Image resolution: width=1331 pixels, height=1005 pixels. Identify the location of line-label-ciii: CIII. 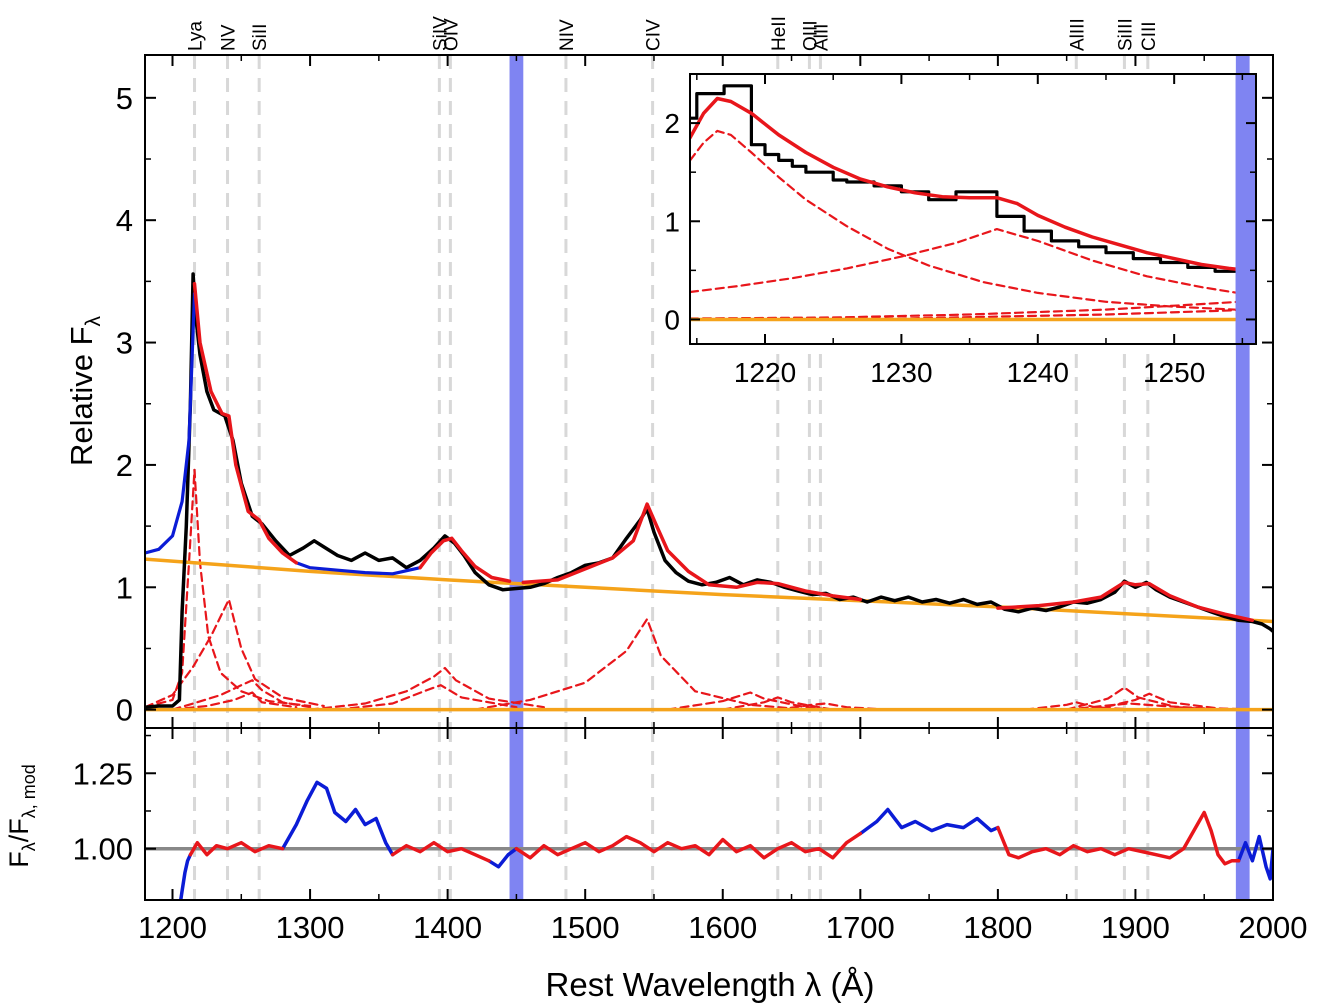
(1149, 36).